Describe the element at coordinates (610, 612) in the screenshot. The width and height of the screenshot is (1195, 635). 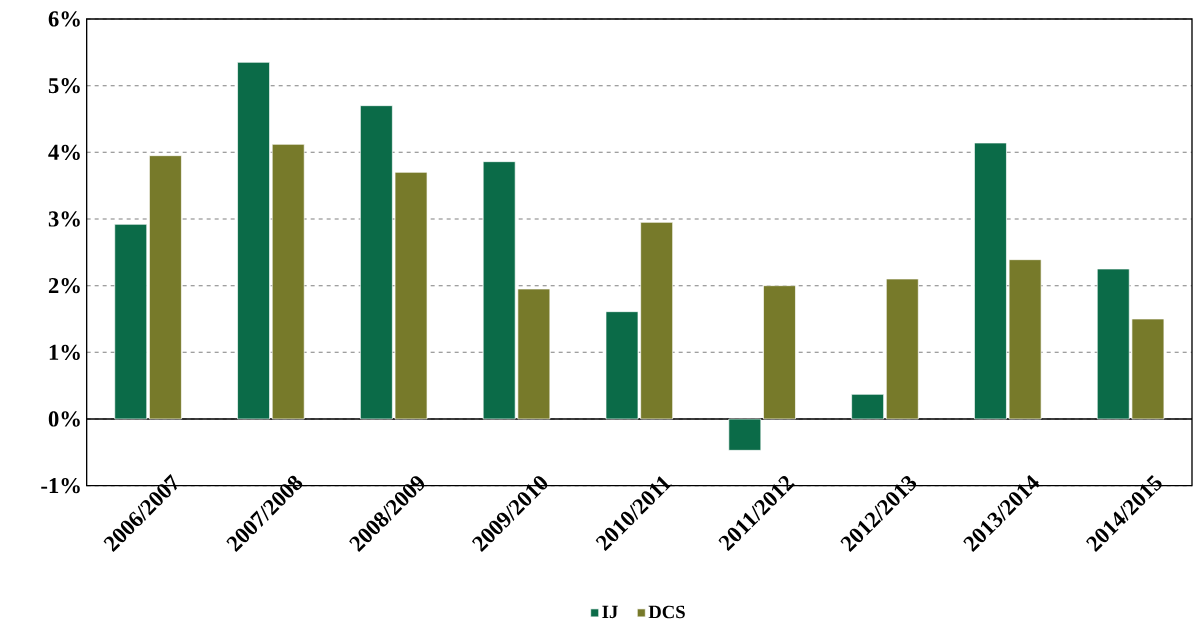
I see `legend-label: IJ` at that location.